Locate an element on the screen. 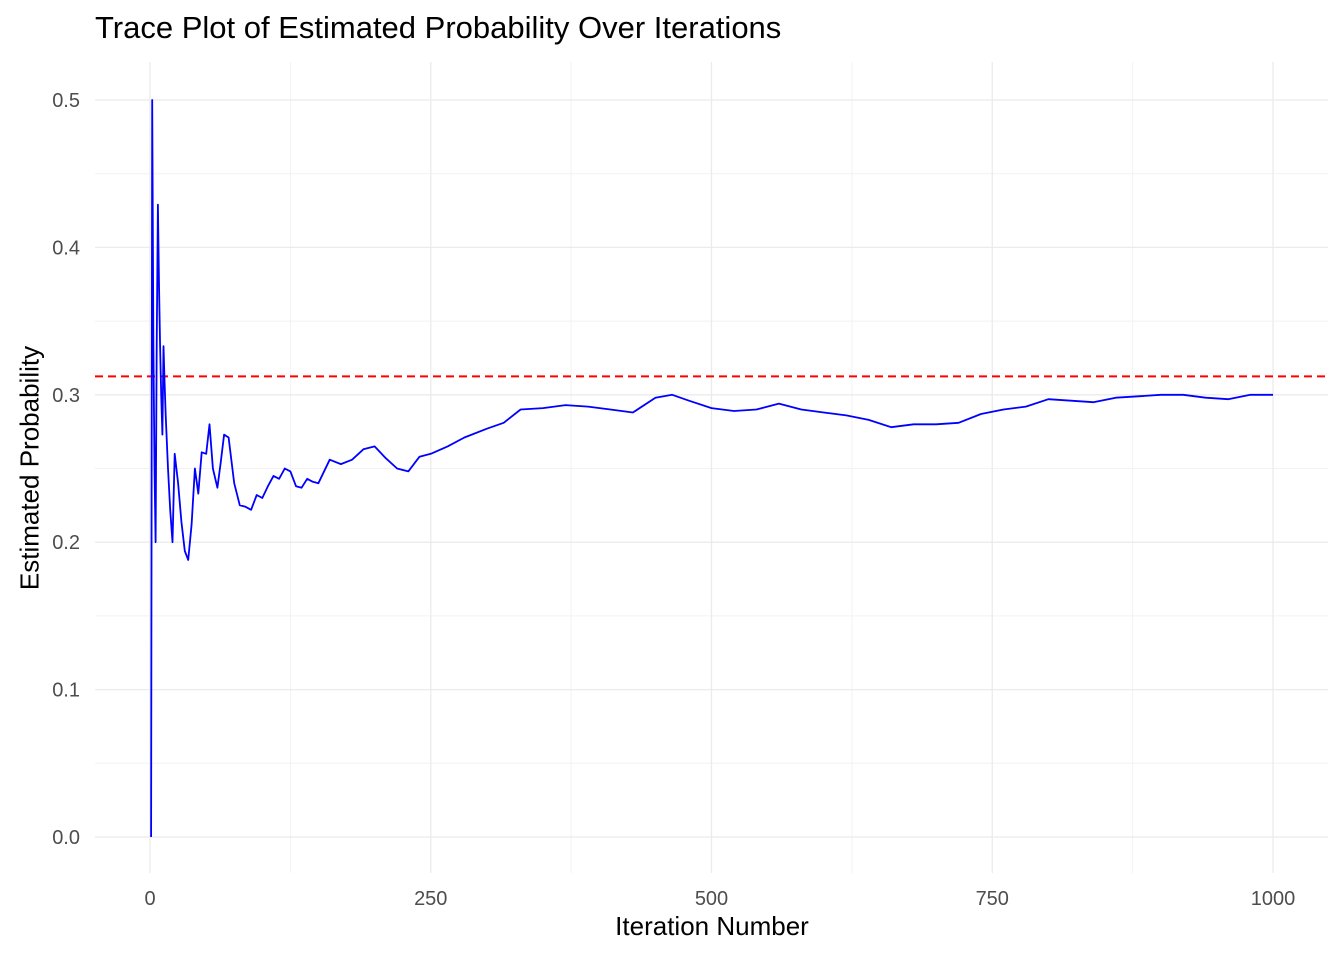  y-tick-label: 0.2 is located at coordinates (66, 543).